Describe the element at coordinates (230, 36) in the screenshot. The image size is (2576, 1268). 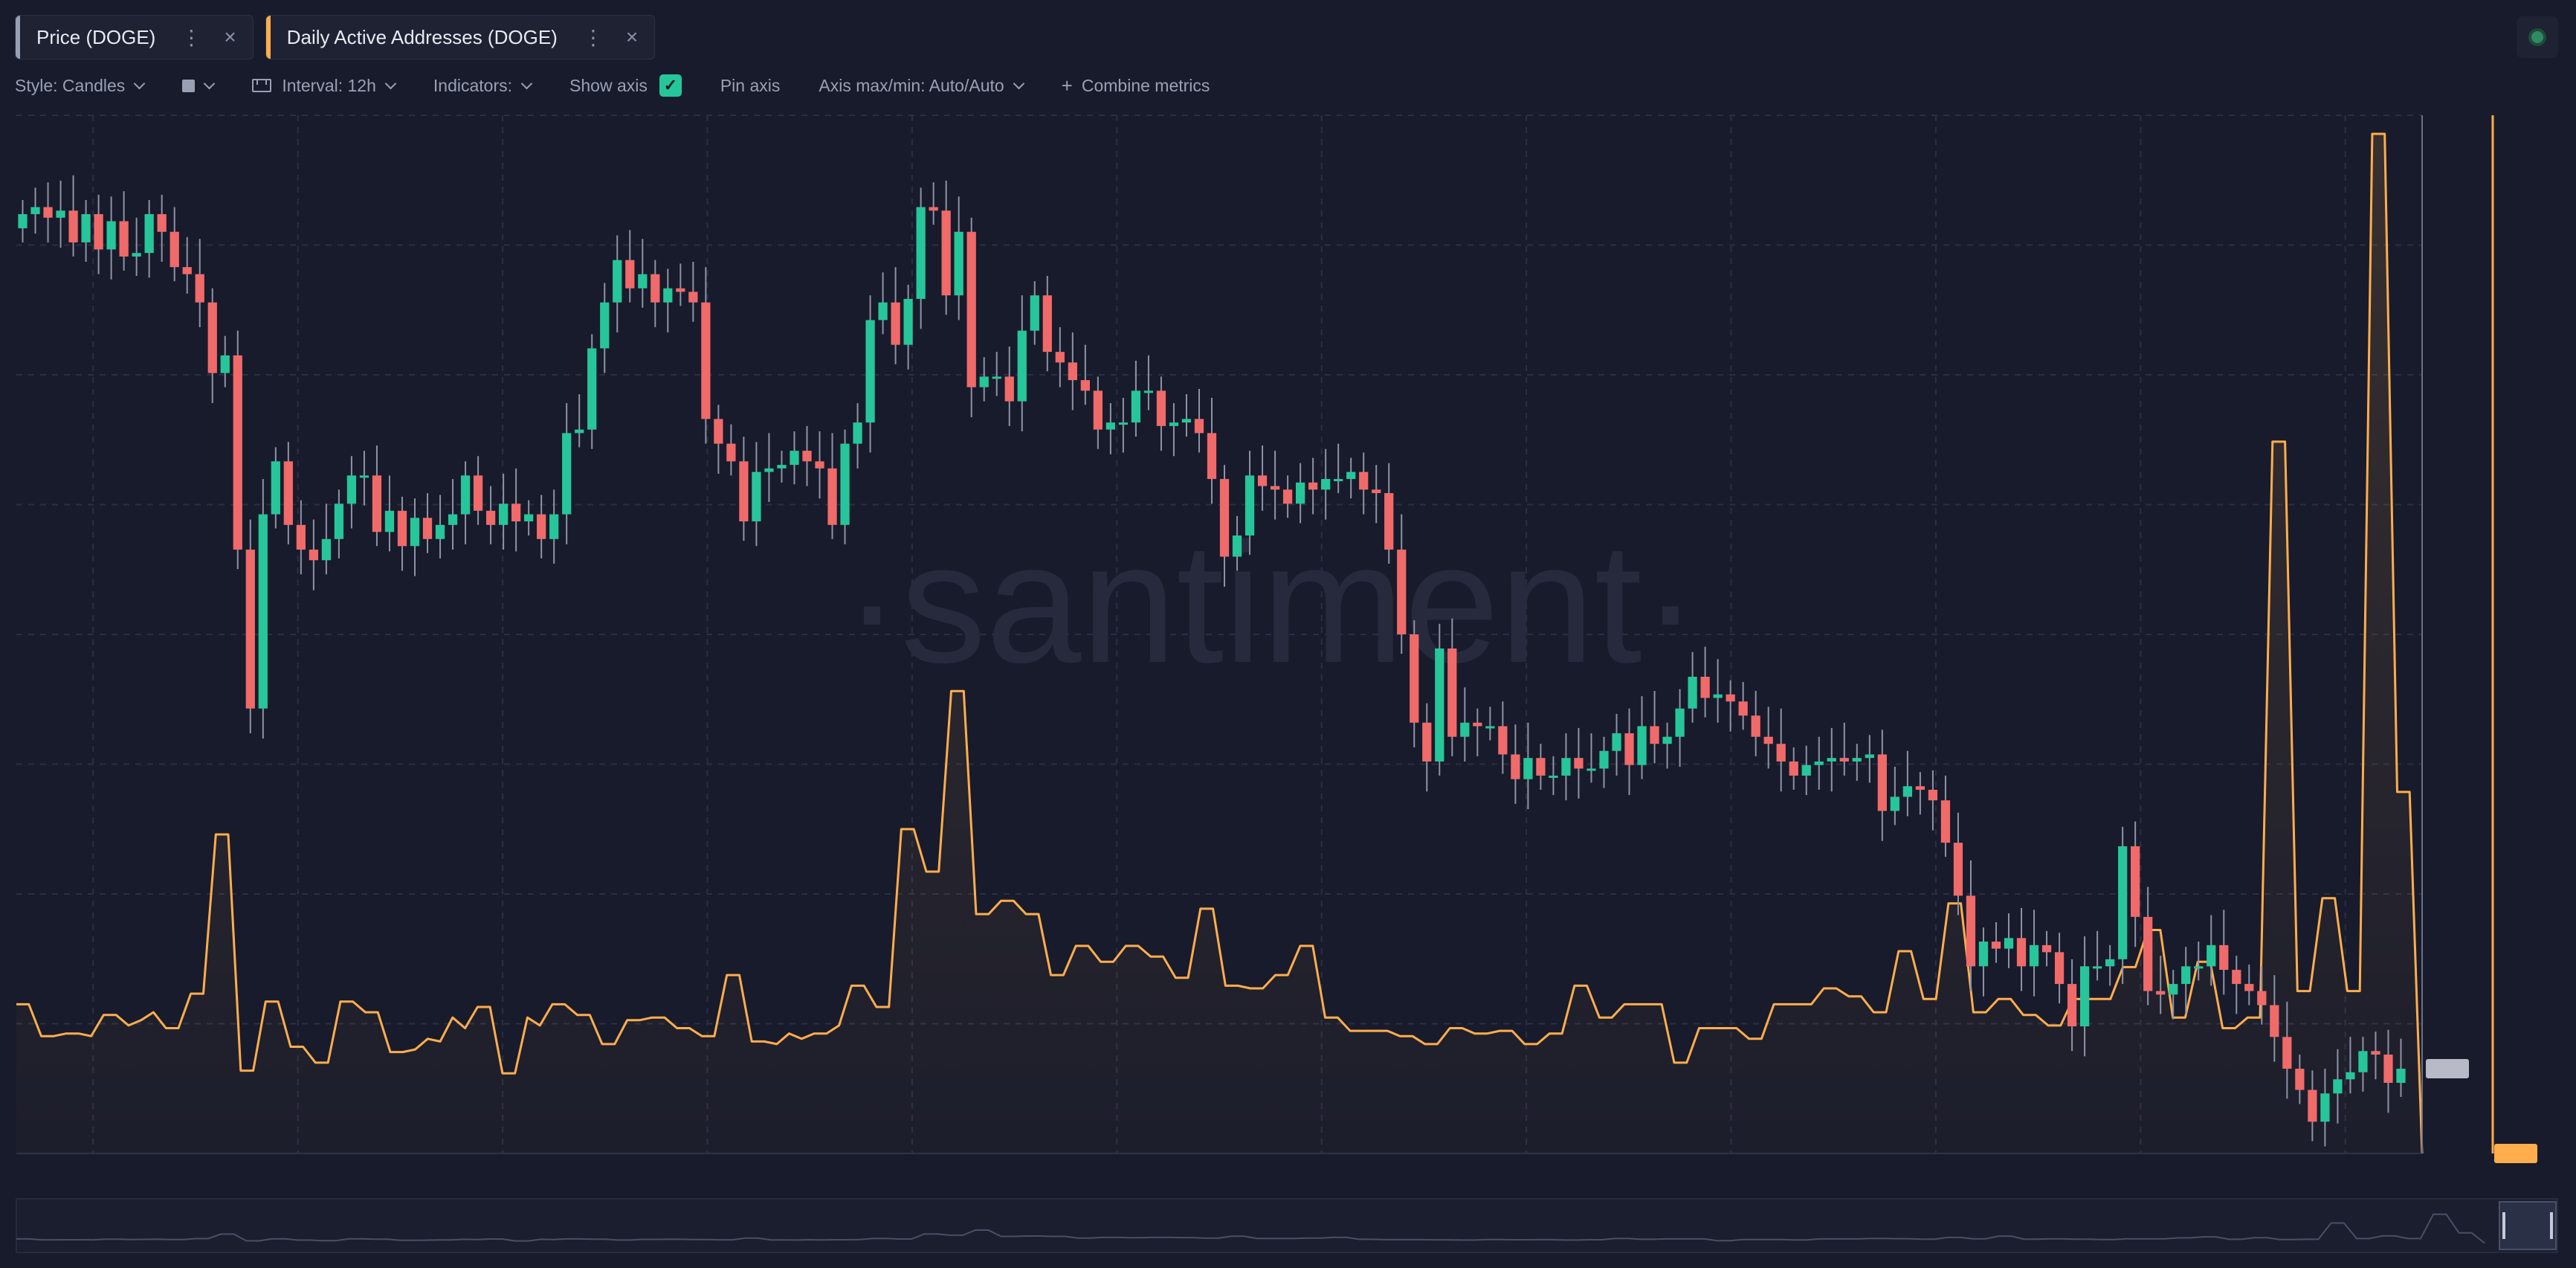
I see `tab-price-close-icon: ×` at that location.